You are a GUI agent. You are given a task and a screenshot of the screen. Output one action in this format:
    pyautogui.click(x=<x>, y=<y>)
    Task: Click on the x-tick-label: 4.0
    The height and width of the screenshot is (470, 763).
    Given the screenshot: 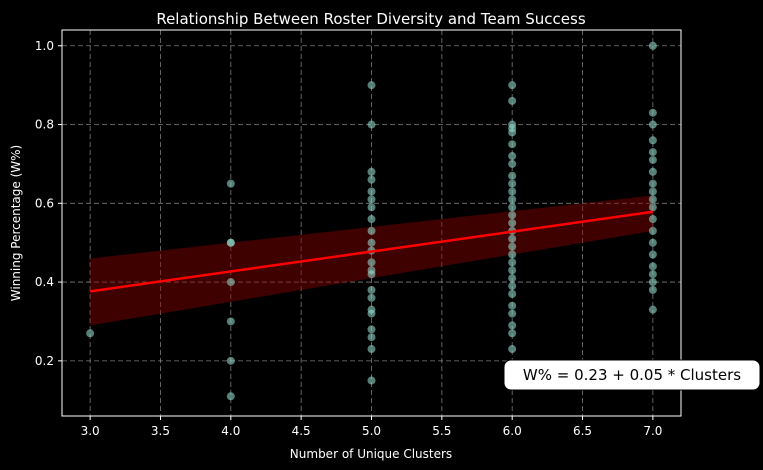 What is the action you would take?
    pyautogui.click(x=230, y=431)
    